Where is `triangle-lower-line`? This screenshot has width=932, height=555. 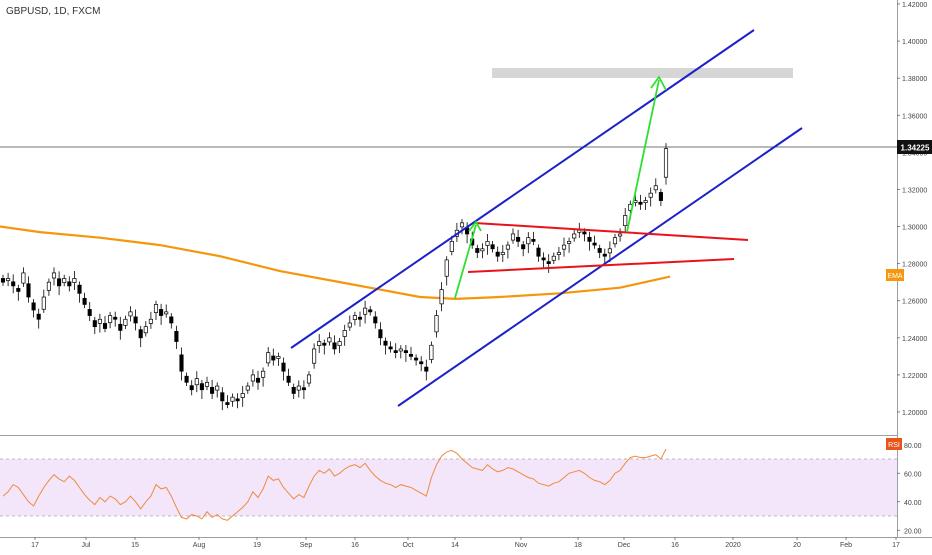 triangle-lower-line is located at coordinates (601, 265).